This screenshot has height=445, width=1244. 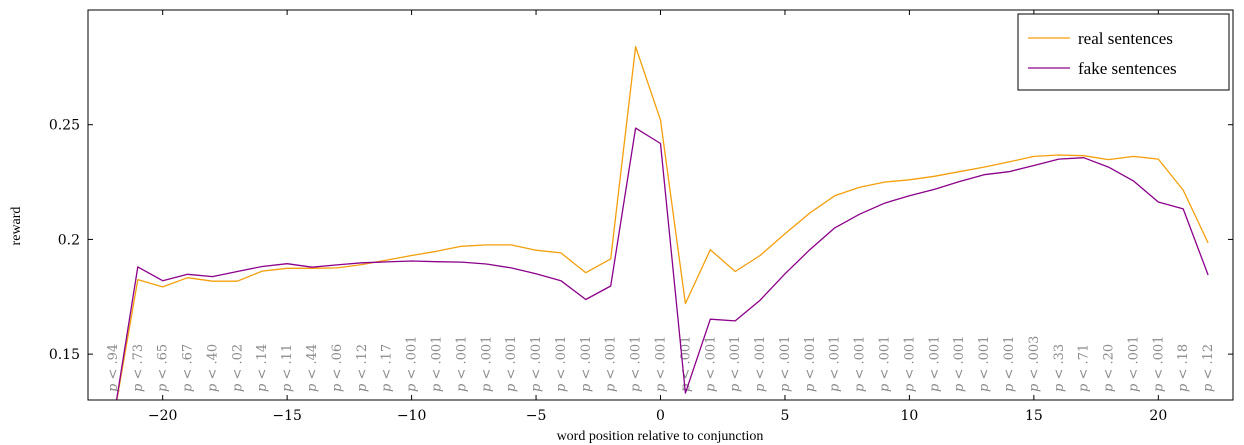 I want to click on x-tick-label: −15, so click(x=287, y=416).